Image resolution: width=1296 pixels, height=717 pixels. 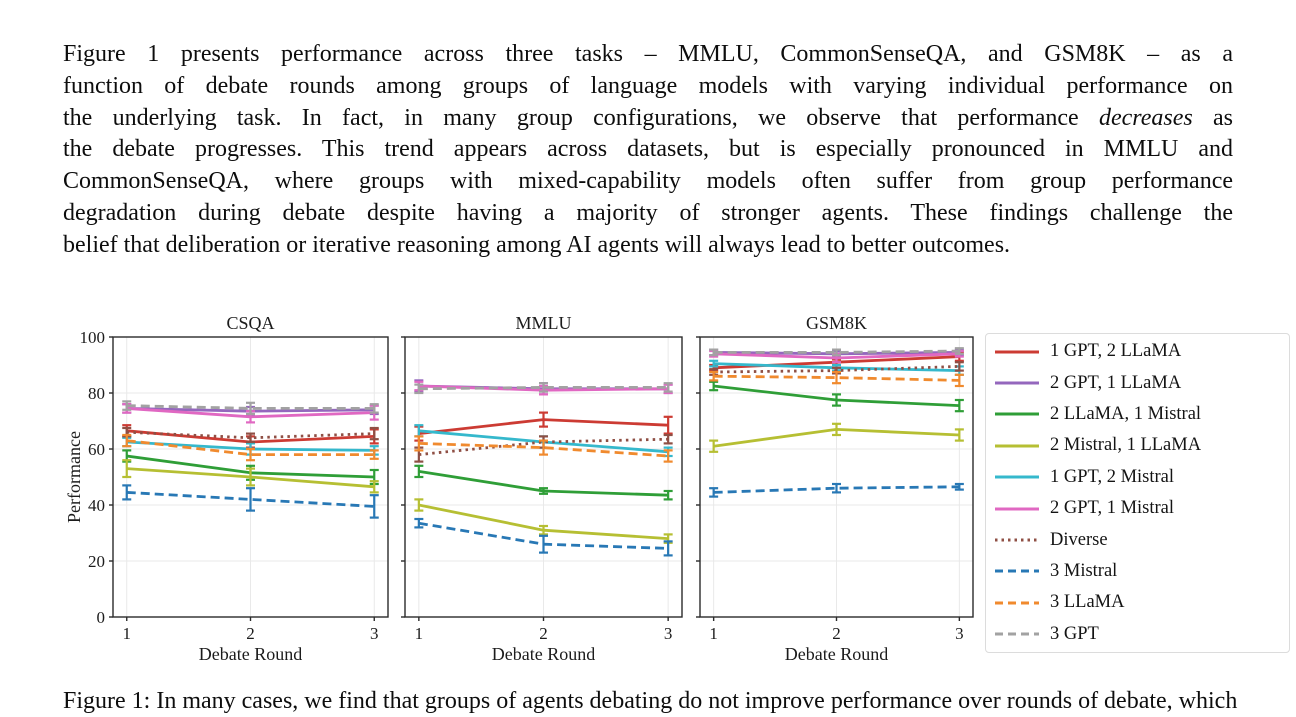 I want to click on legend-label: 2 LLaMA, 1 Mistral, so click(x=1126, y=413).